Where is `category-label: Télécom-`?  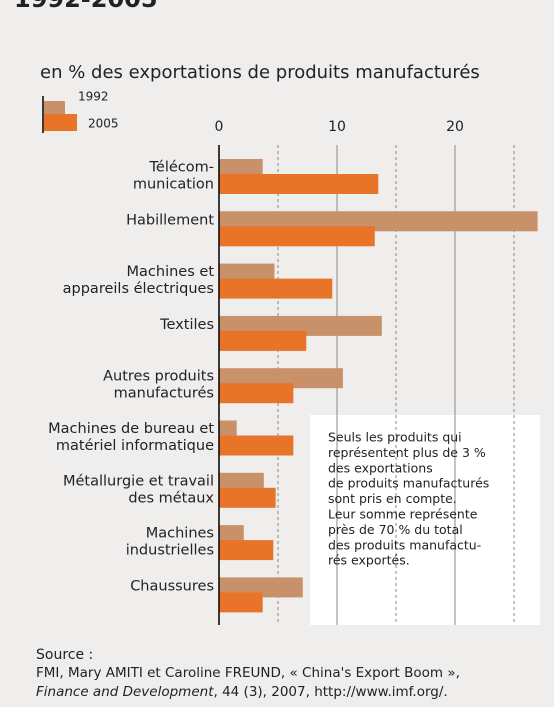 category-label: Télécom- is located at coordinates (181, 168).